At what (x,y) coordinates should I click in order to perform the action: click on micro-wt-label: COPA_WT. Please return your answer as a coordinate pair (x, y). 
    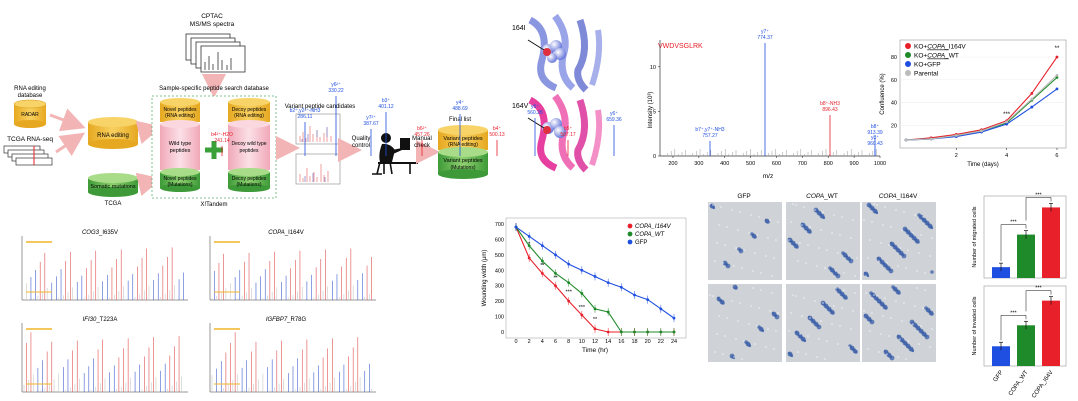
    Looking at the image, I should click on (822, 196).